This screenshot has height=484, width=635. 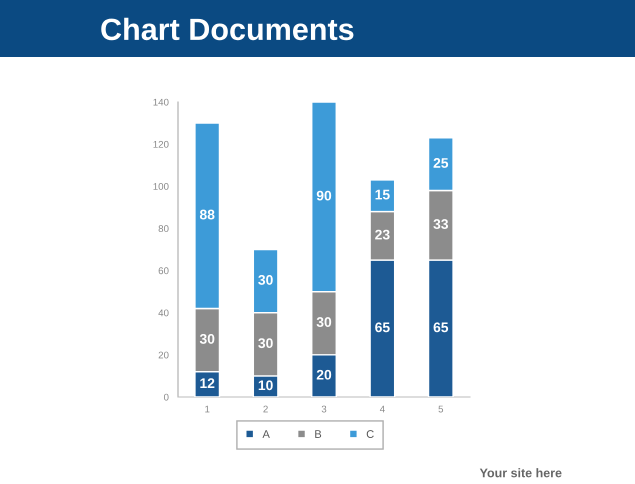 I want to click on data-label: 23, so click(x=382, y=235).